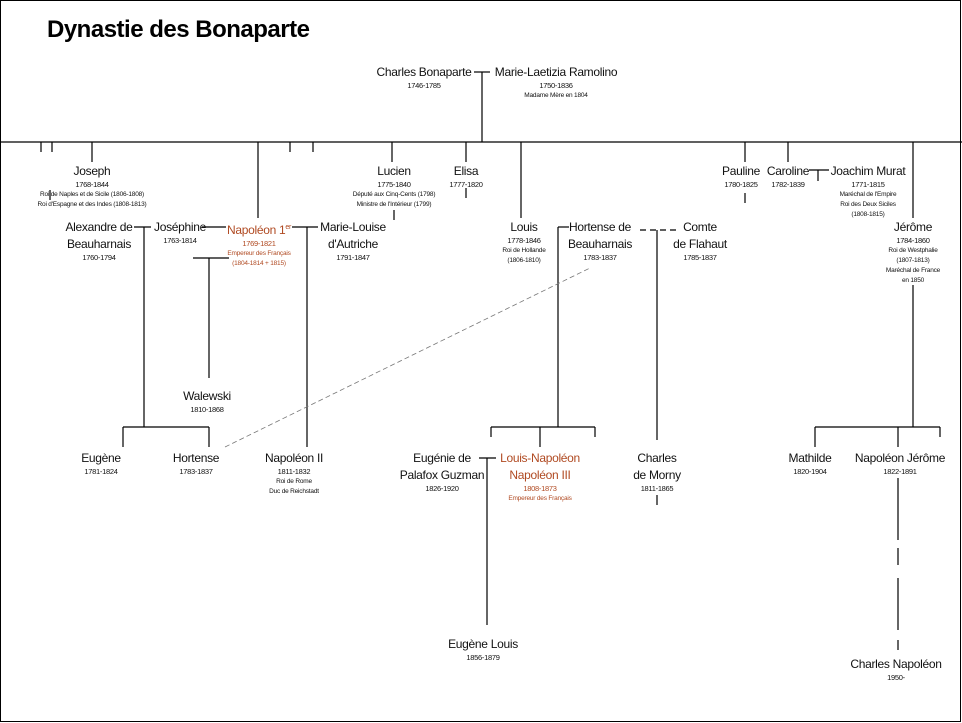 The image size is (962, 723). I want to click on person-elisa: Elisa 1777-1820, so click(466, 176).